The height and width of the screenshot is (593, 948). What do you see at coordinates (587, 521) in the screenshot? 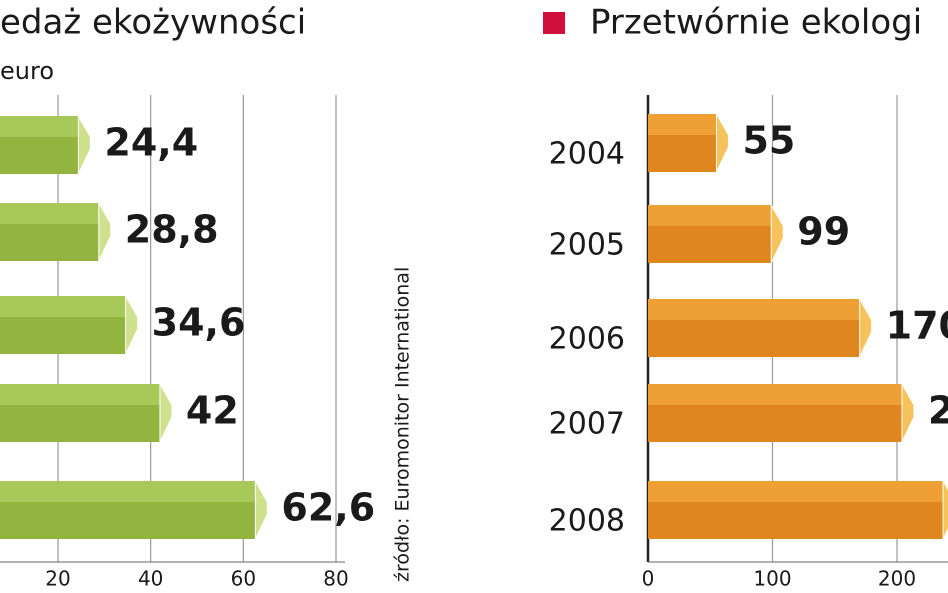
I see `y-tick-label: 2008` at bounding box center [587, 521].